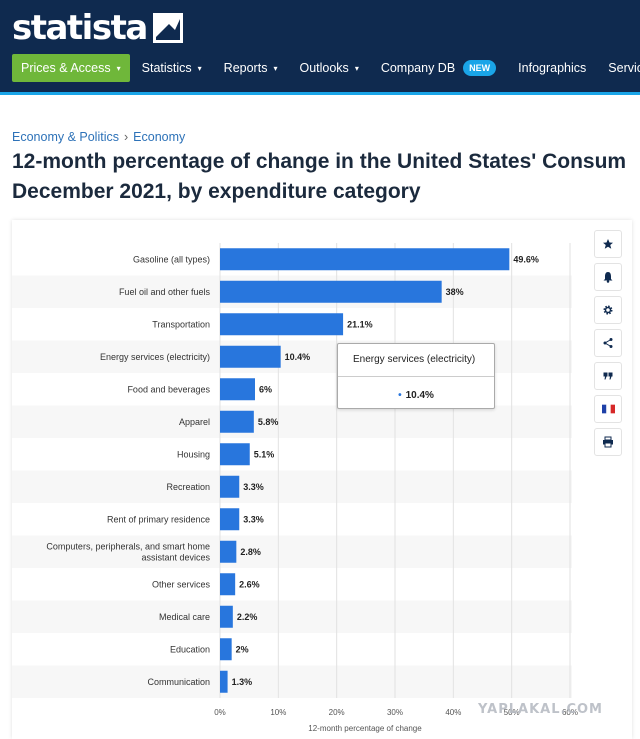  What do you see at coordinates (455, 292) in the screenshot?
I see `value-label: 38%` at bounding box center [455, 292].